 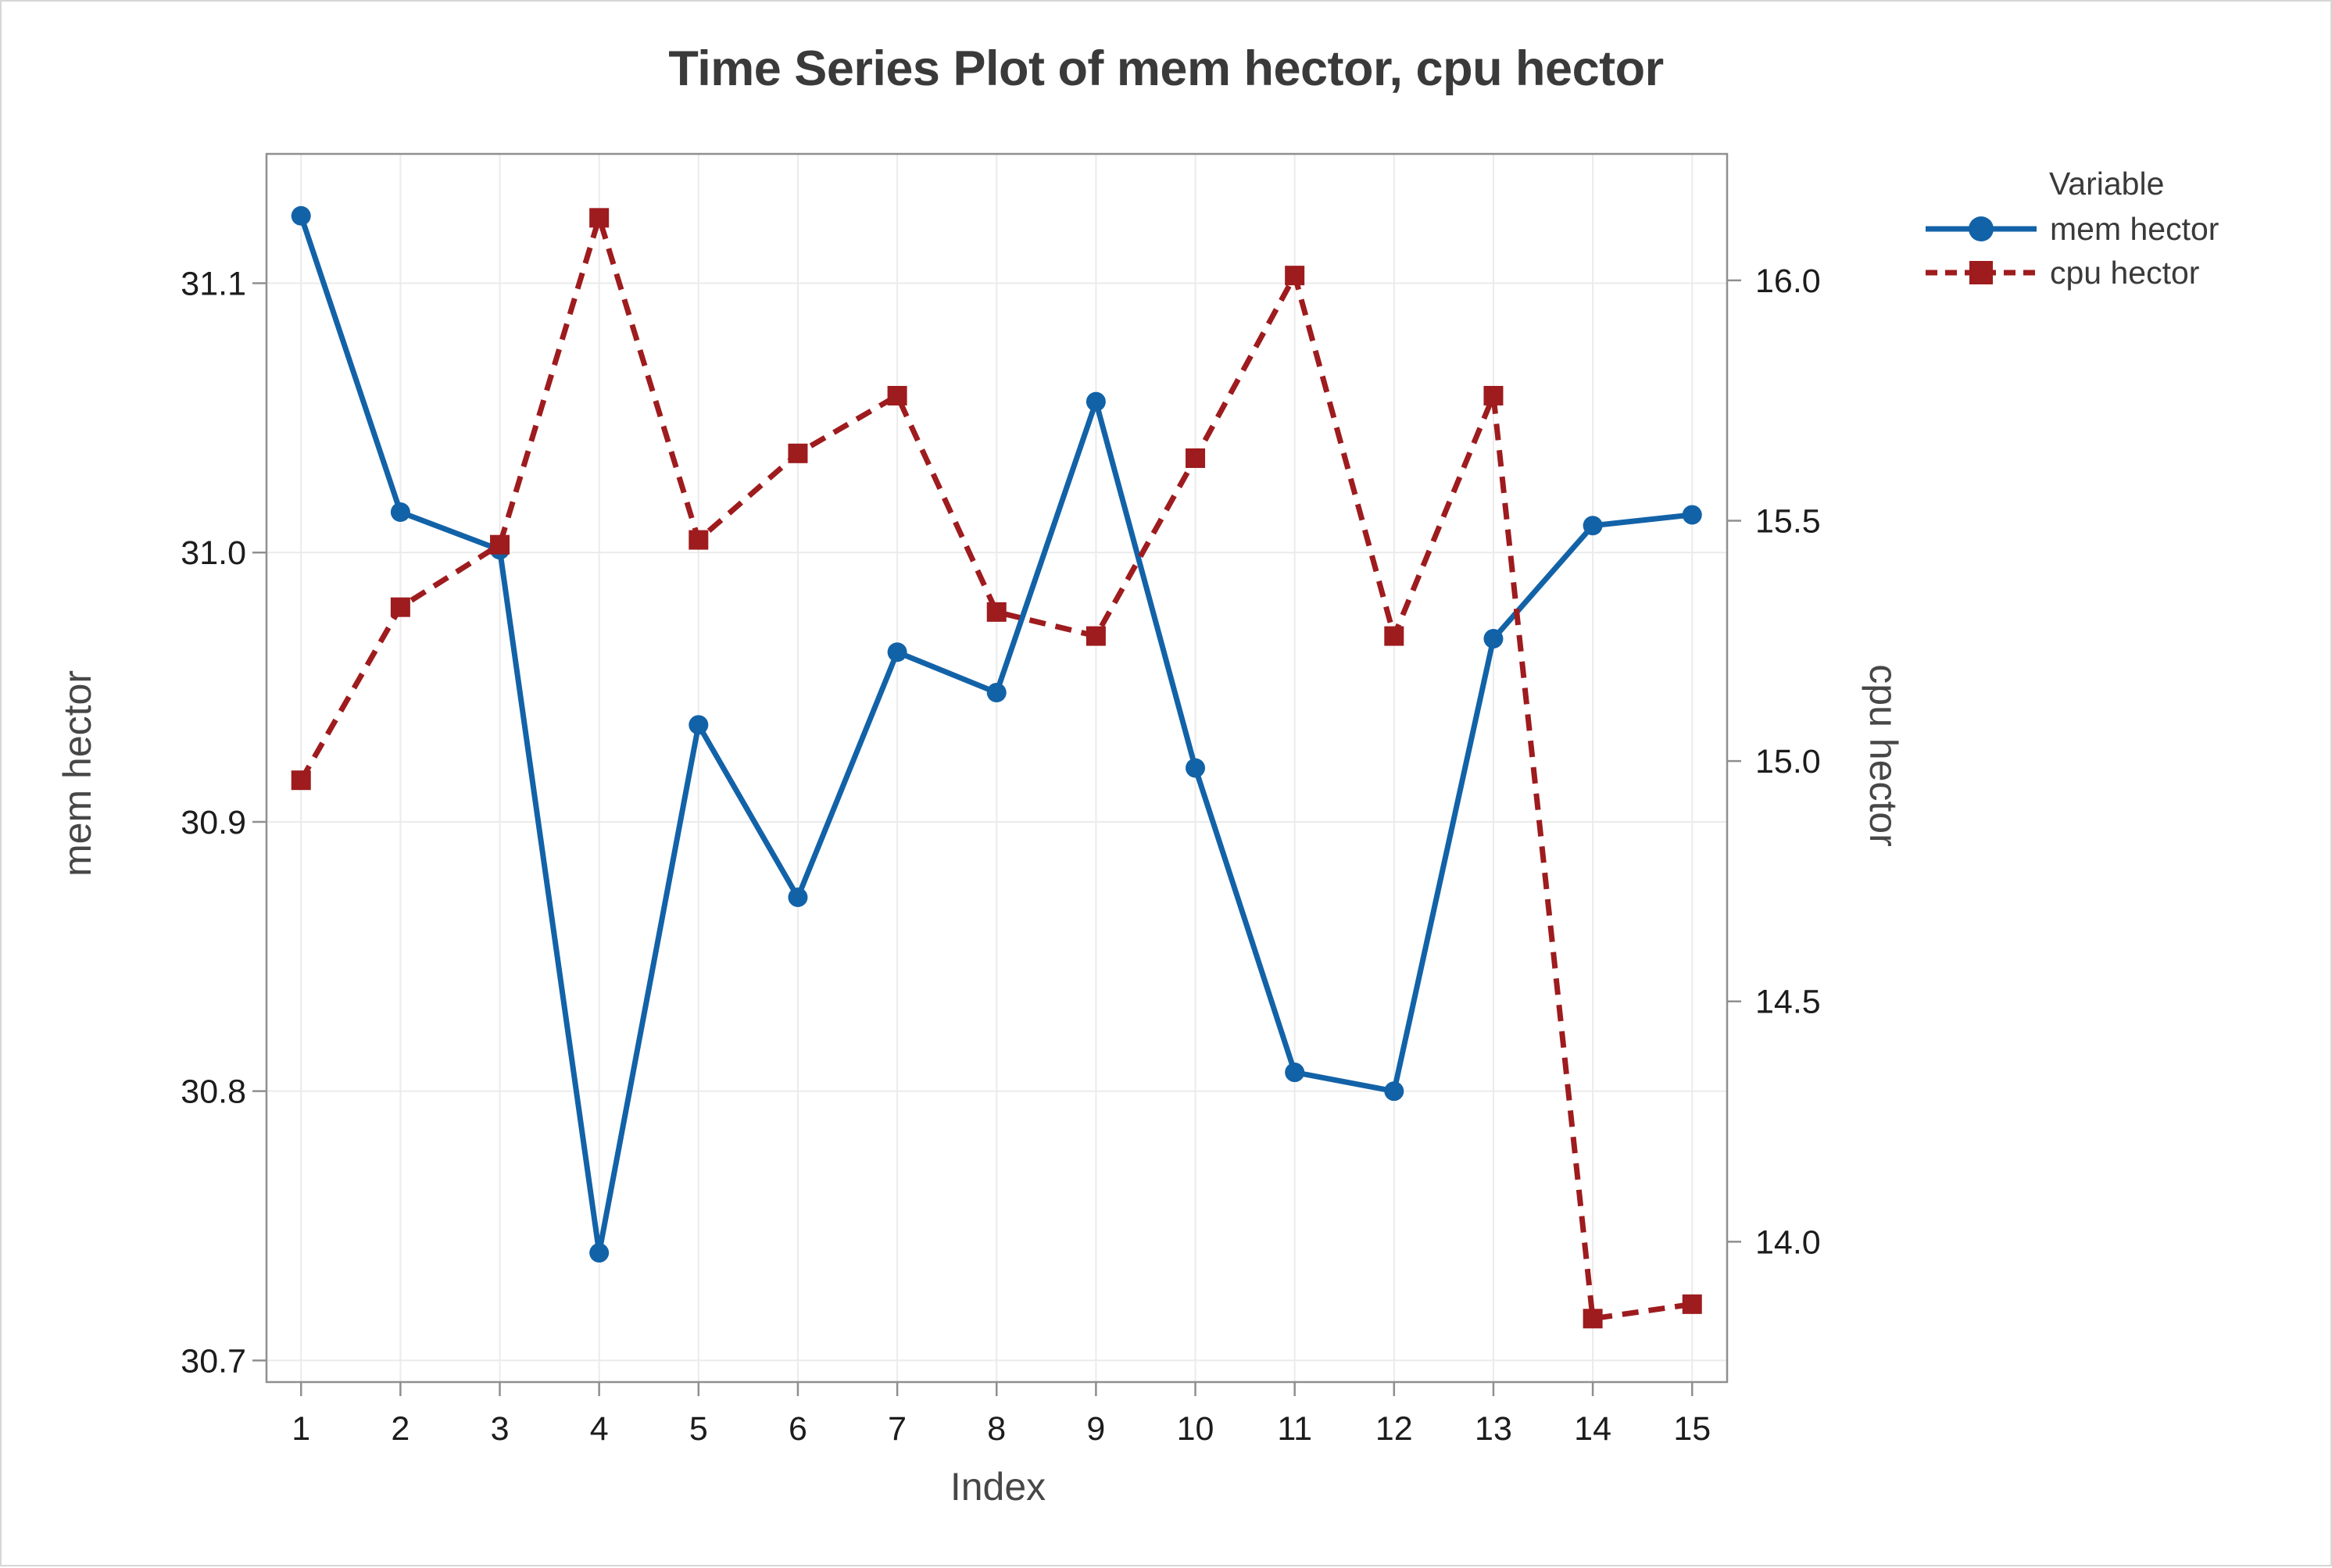 What do you see at coordinates (1982, 228) in the screenshot?
I see `solid-line-circle-marker-icon` at bounding box center [1982, 228].